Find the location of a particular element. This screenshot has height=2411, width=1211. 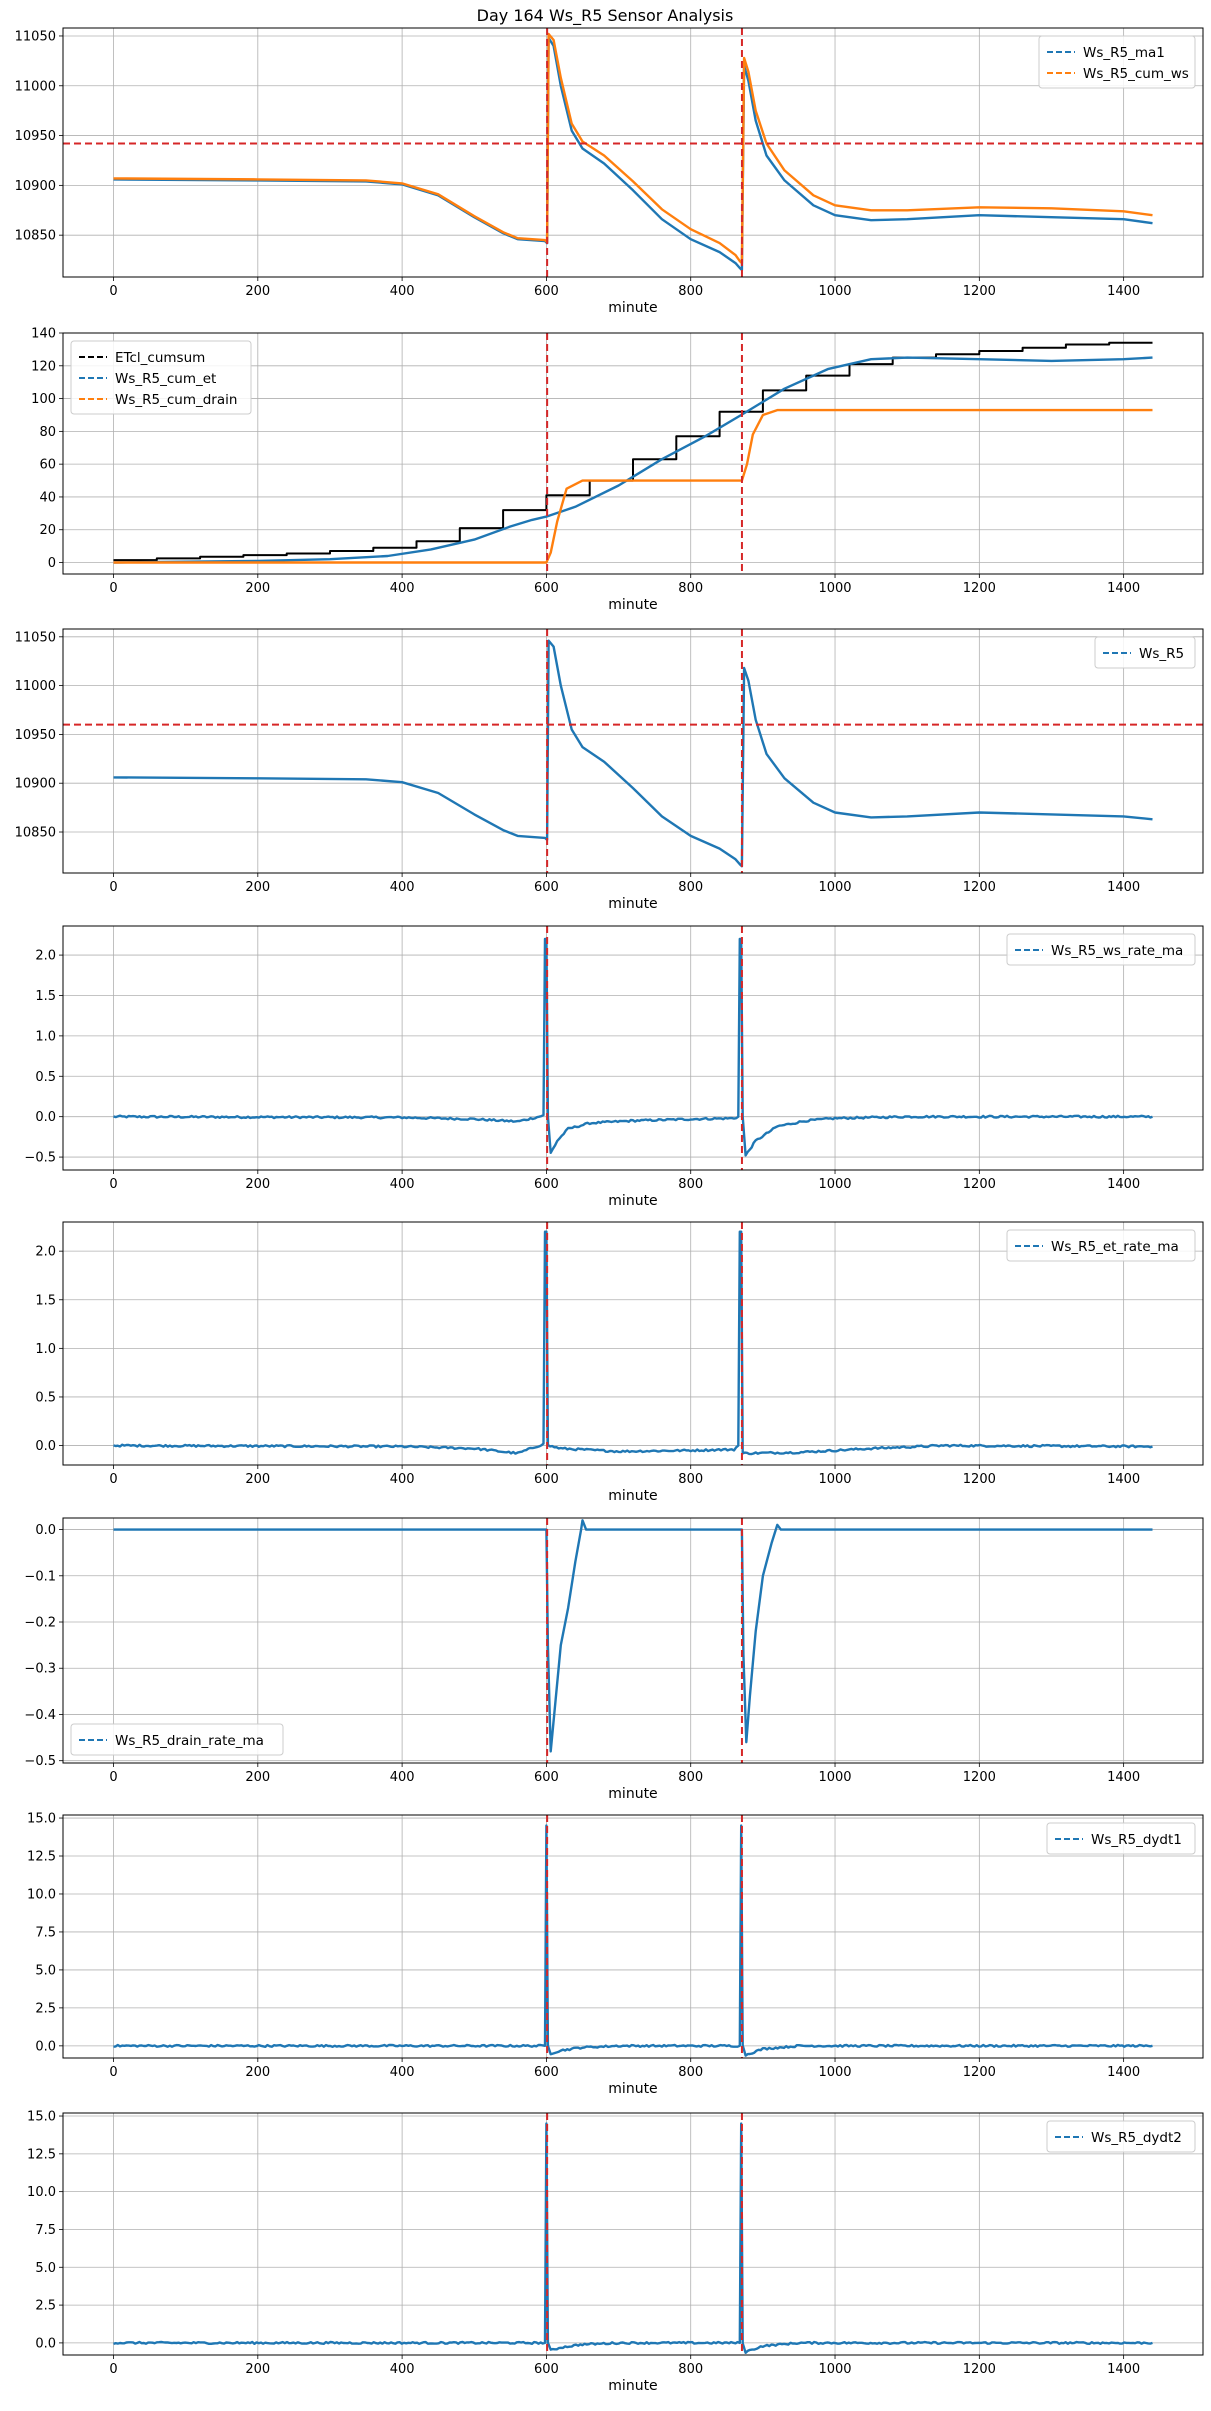

y-tick-label: 0 is located at coordinates (52, 563).